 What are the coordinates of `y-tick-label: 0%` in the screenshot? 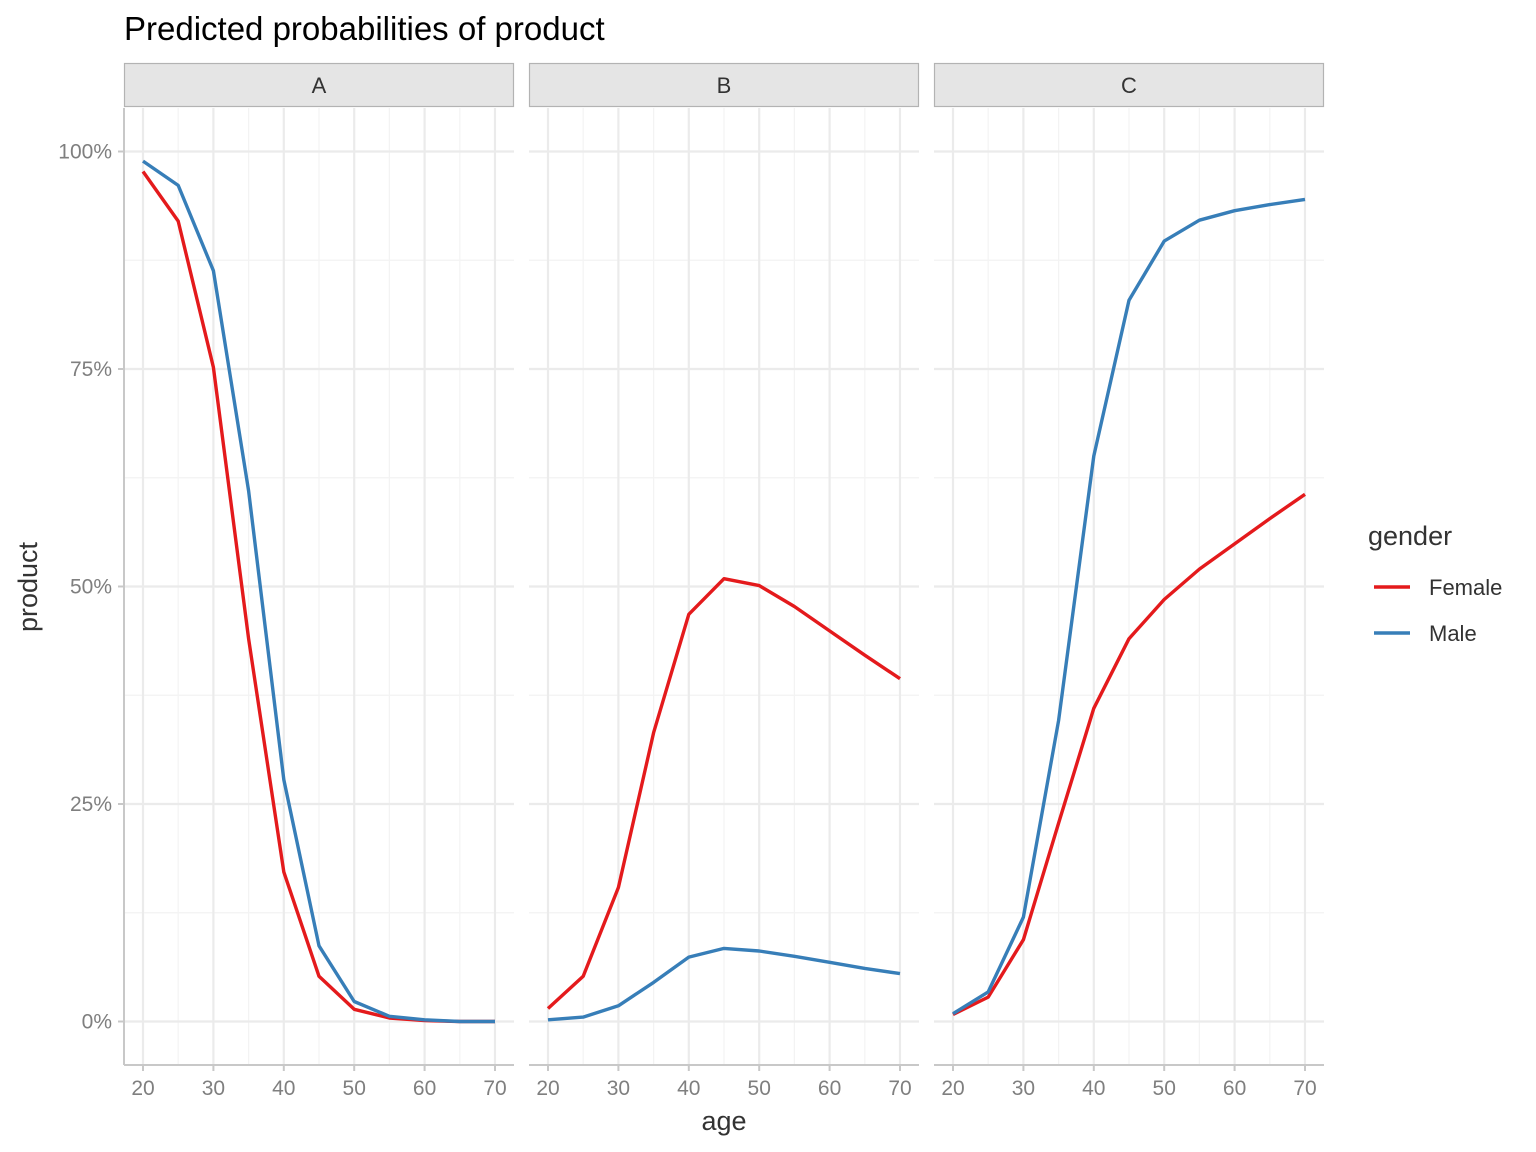 It's located at (97, 1022).